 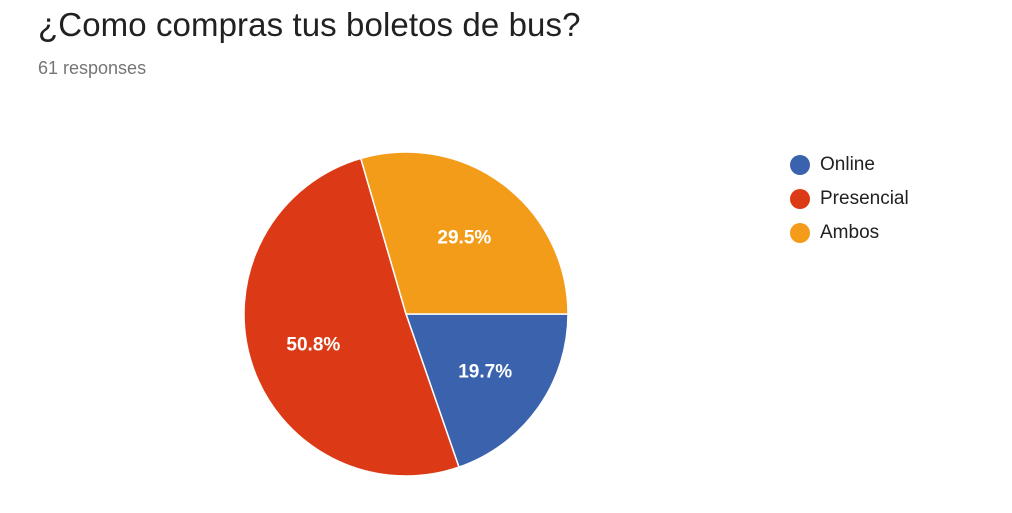 What do you see at coordinates (800, 199) in the screenshot?
I see `legend-swatch-presencial` at bounding box center [800, 199].